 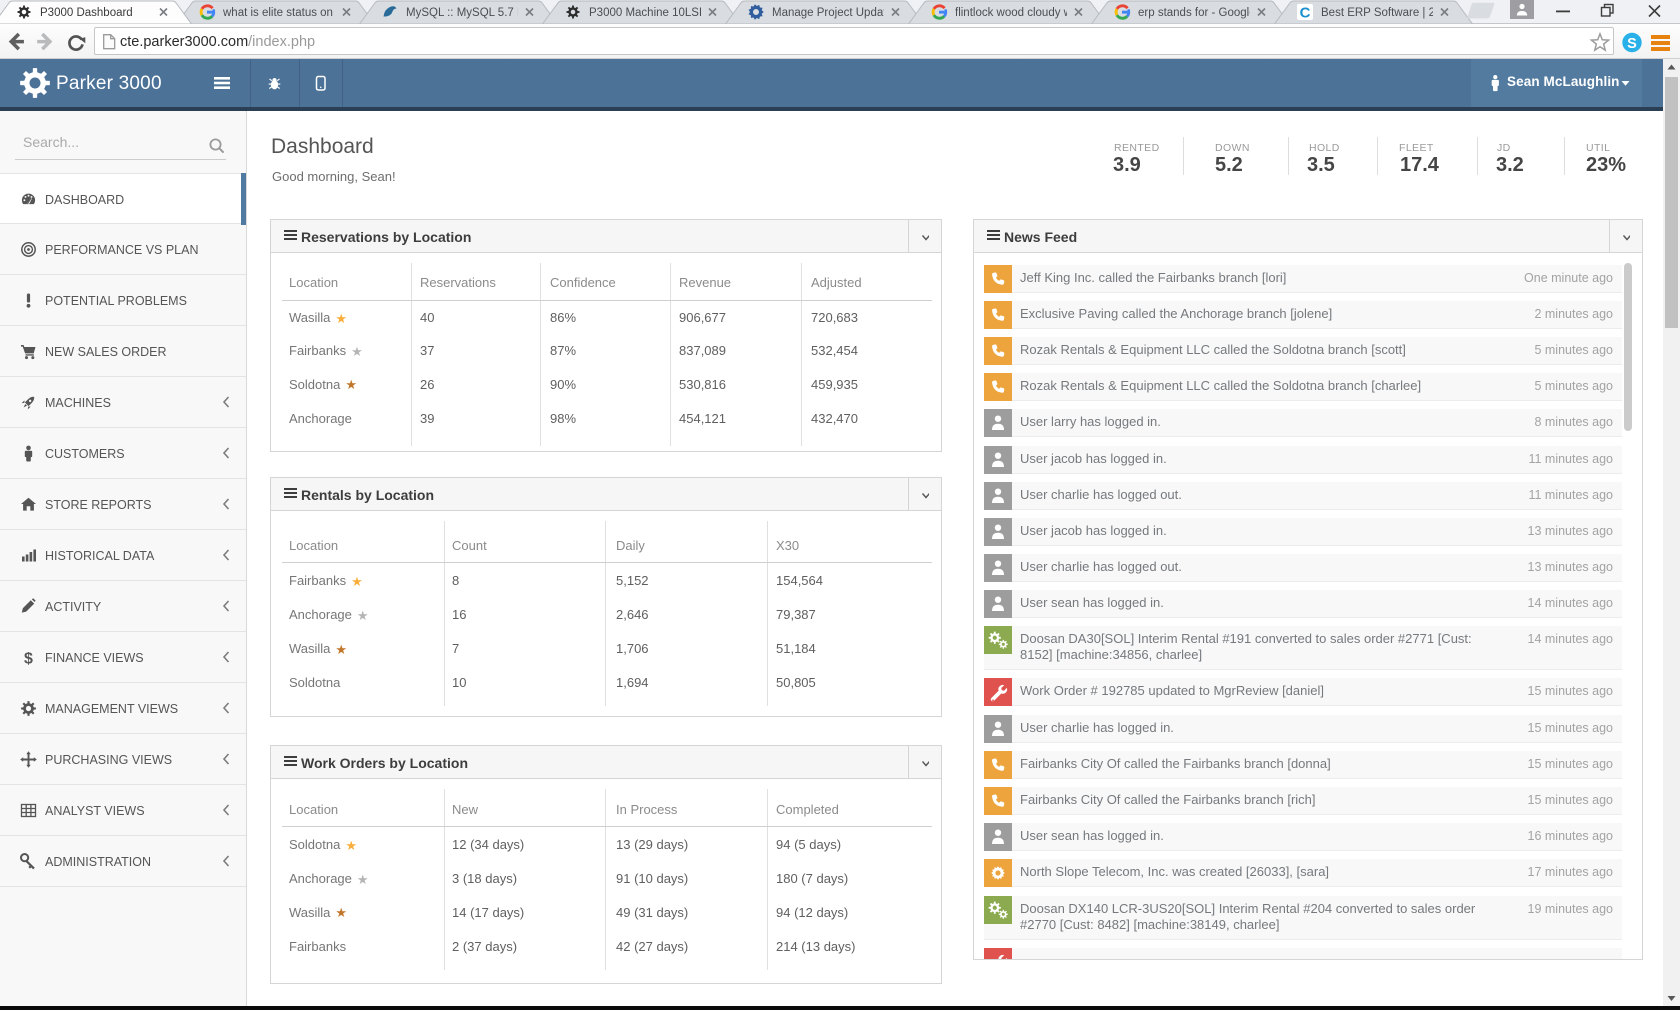 I want to click on svg-text: Best ERP Software | 201, so click(x=1384, y=13).